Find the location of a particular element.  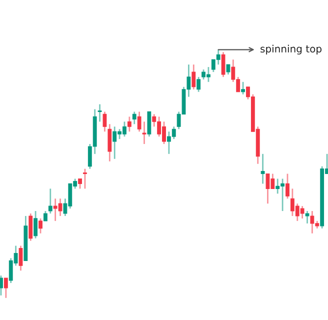

annotation: spinning top is located at coordinates (291, 49).